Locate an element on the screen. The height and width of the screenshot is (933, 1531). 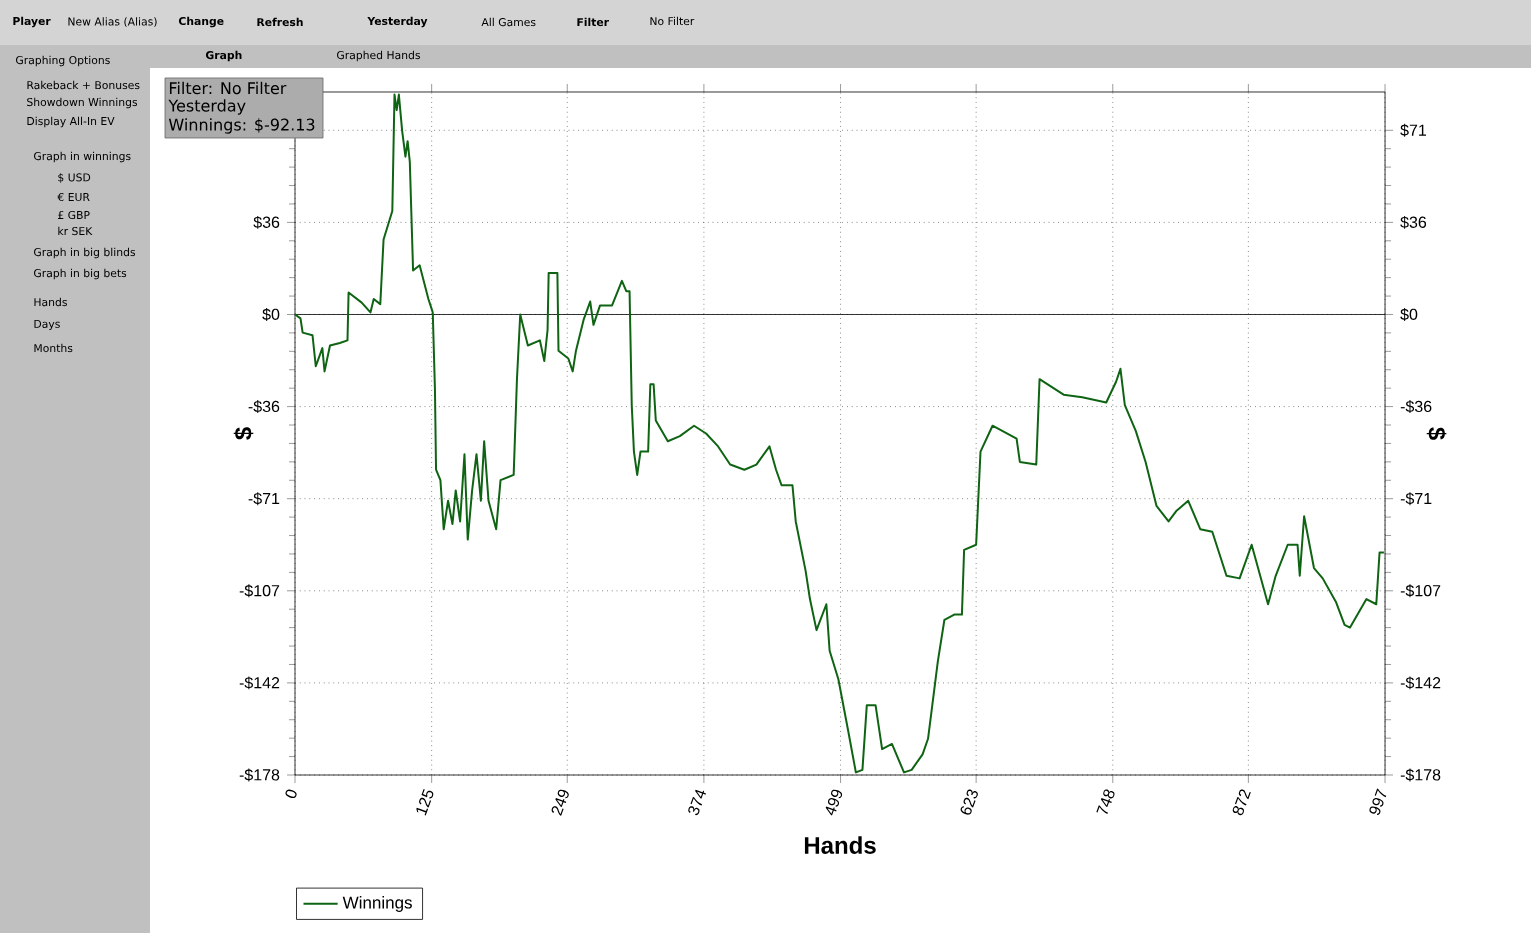
legend-label: Winnings is located at coordinates (377, 904).